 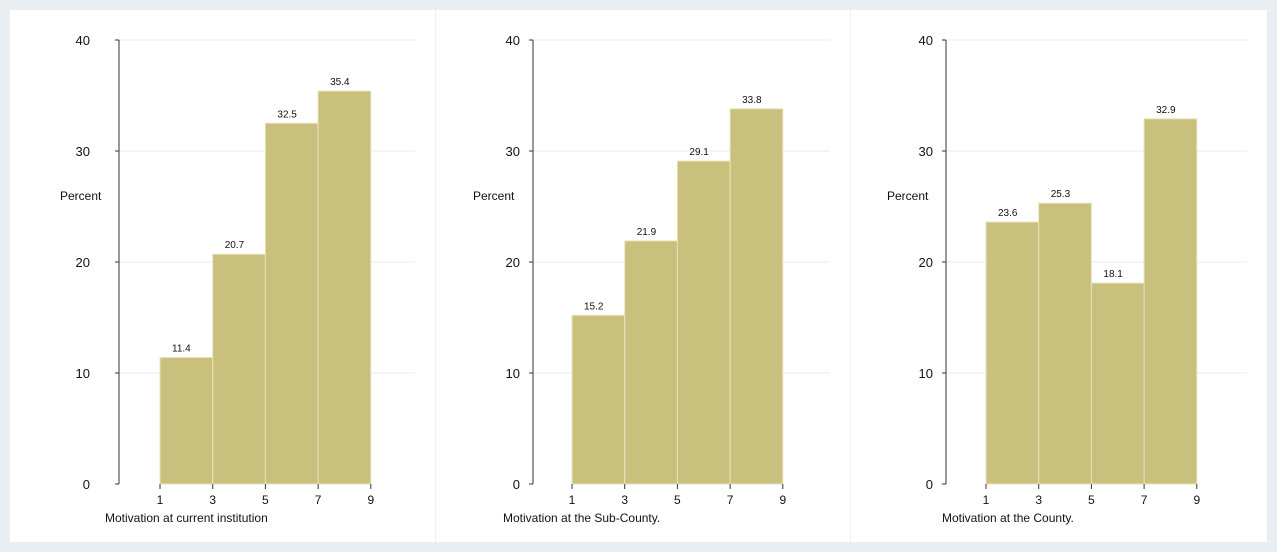 I want to click on bar-value-label: 11.4, so click(x=181, y=348).